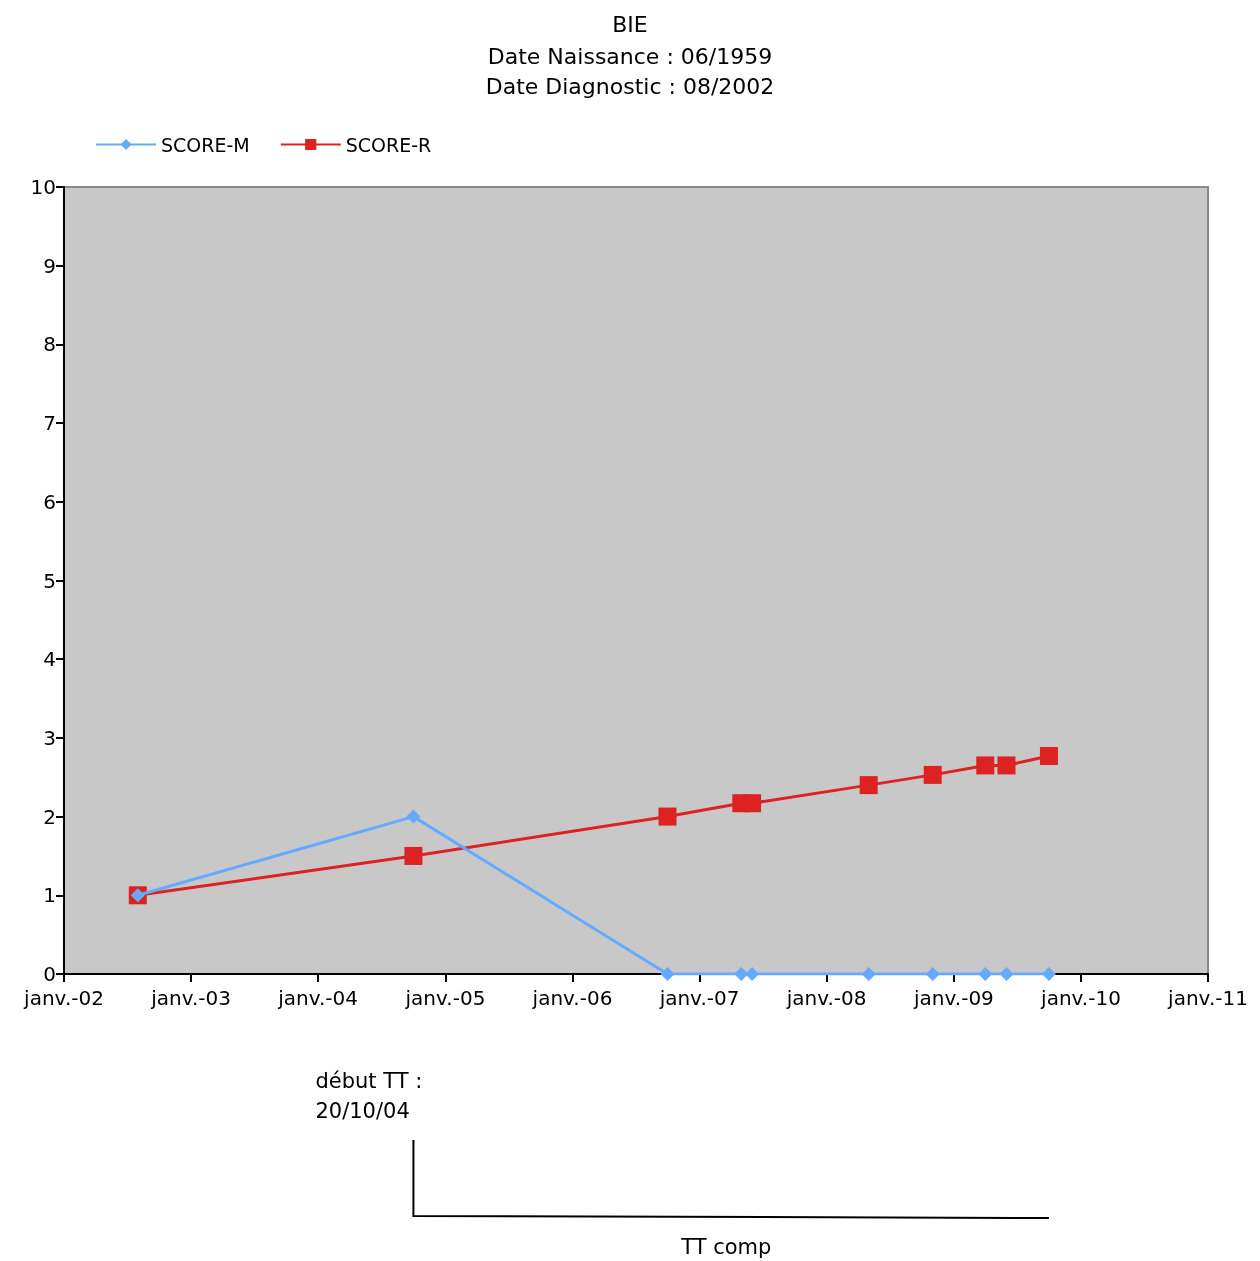  Describe the element at coordinates (63, 998) in the screenshot. I see `x-tick-label: janv.-02` at that location.